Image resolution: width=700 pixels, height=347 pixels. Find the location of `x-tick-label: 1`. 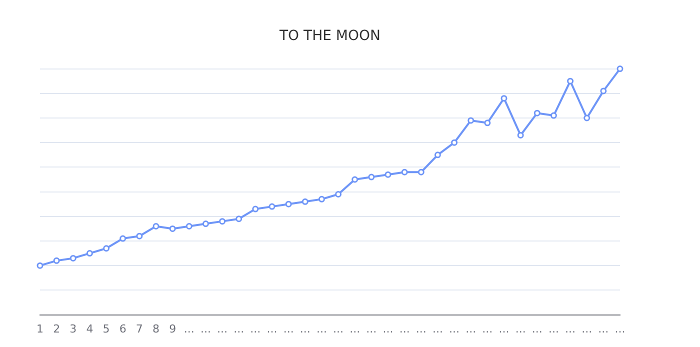

x-tick-label: 1 is located at coordinates (40, 329).